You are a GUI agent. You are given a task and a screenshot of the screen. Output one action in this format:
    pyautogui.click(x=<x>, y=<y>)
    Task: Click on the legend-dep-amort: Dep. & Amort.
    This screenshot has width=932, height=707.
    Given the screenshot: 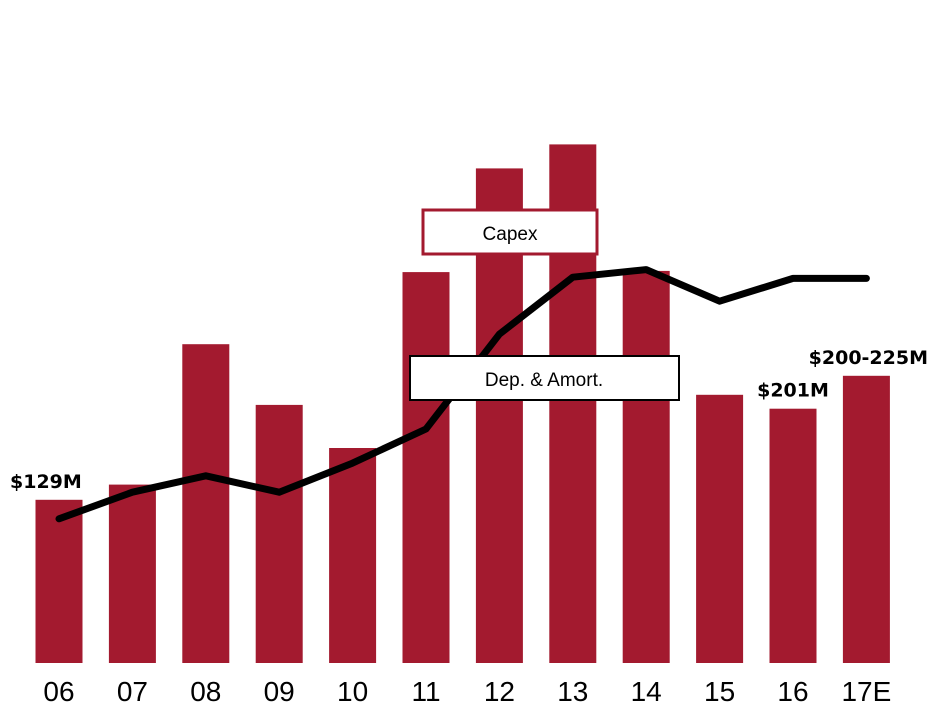 What is the action you would take?
    pyautogui.click(x=544, y=378)
    